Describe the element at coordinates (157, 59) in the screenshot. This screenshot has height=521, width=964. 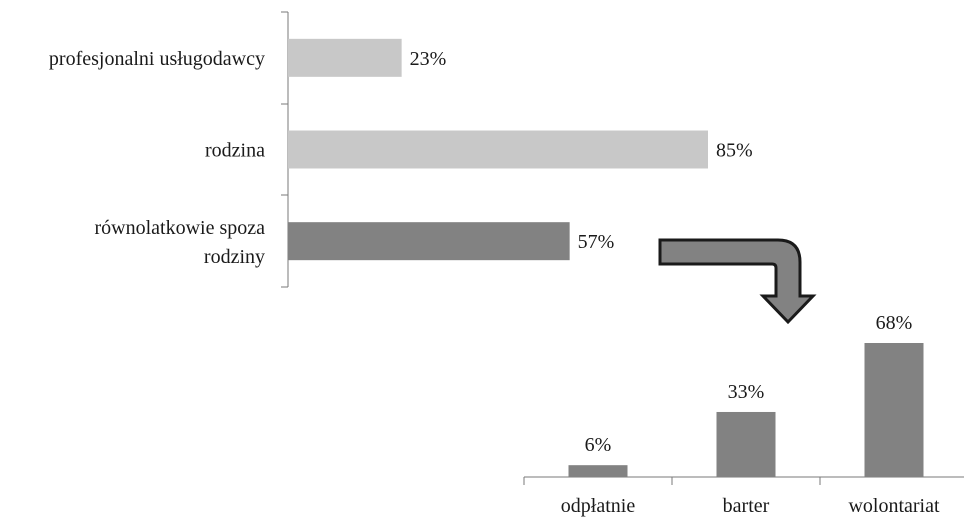
I see `h-category-label: profesjonalni usługodawcy` at that location.